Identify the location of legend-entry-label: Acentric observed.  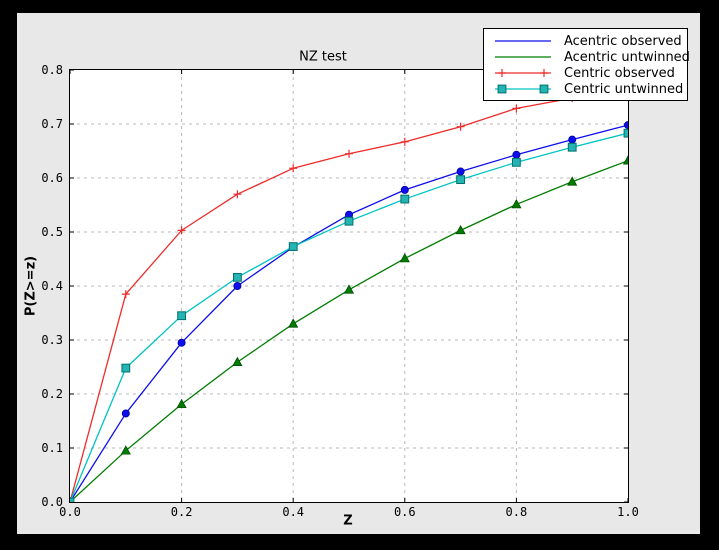
(623, 41).